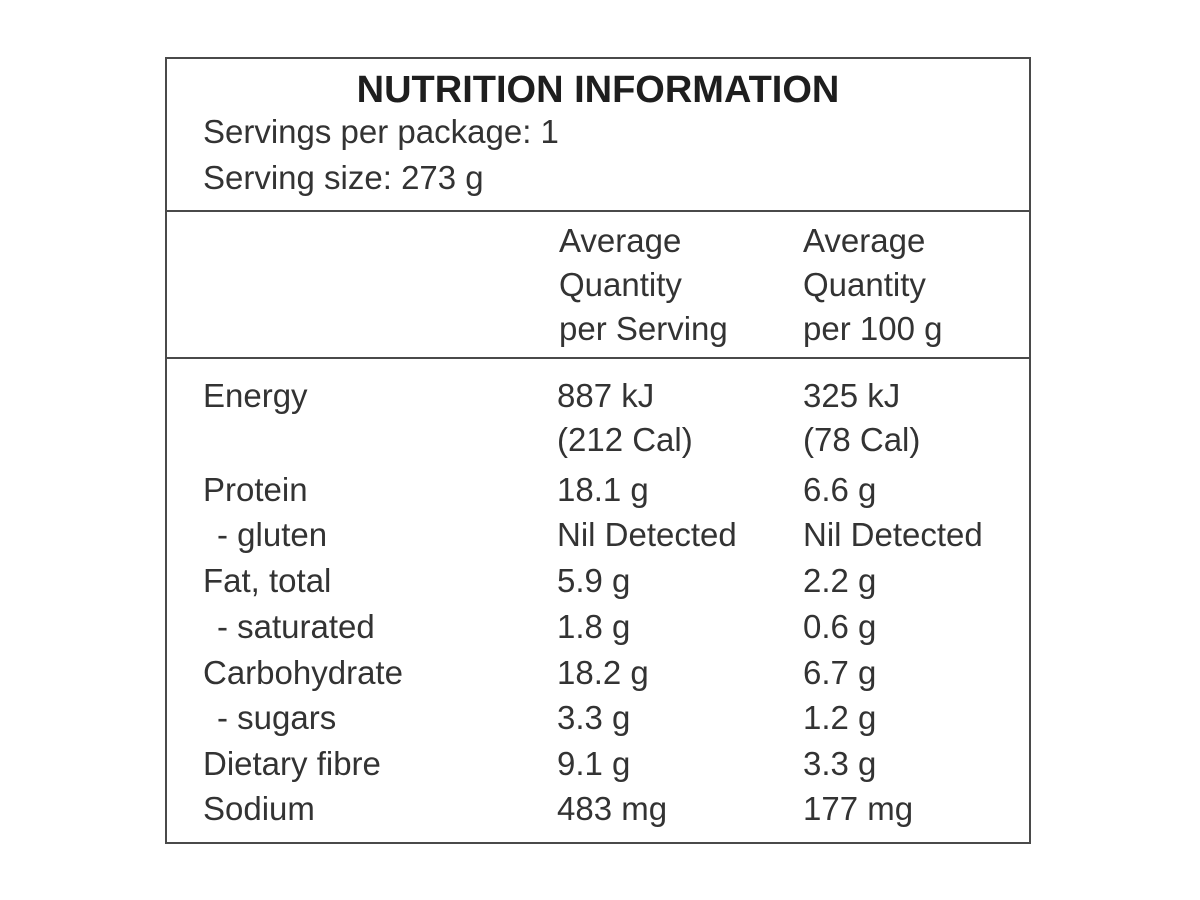  I want to click on nutrient-name: Carbohydrate, so click(303, 672).